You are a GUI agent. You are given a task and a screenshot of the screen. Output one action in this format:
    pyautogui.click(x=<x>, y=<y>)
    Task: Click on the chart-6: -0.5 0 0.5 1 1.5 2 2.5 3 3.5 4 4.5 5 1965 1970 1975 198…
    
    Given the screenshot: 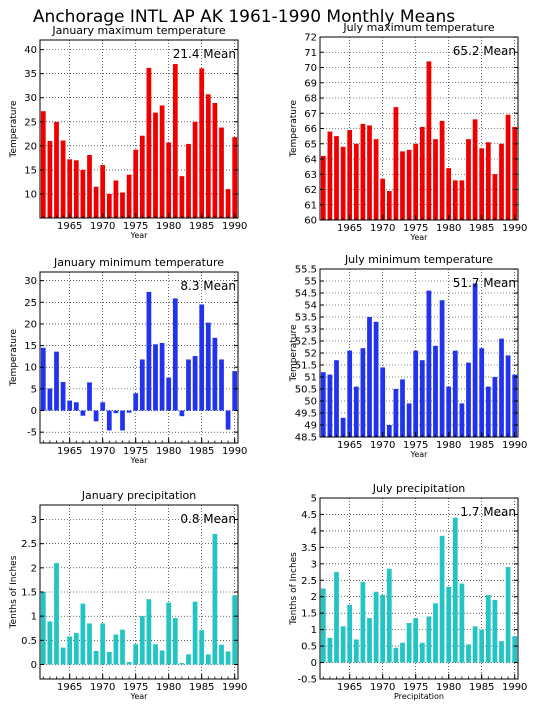 What is the action you would take?
    pyautogui.click(x=408, y=591)
    